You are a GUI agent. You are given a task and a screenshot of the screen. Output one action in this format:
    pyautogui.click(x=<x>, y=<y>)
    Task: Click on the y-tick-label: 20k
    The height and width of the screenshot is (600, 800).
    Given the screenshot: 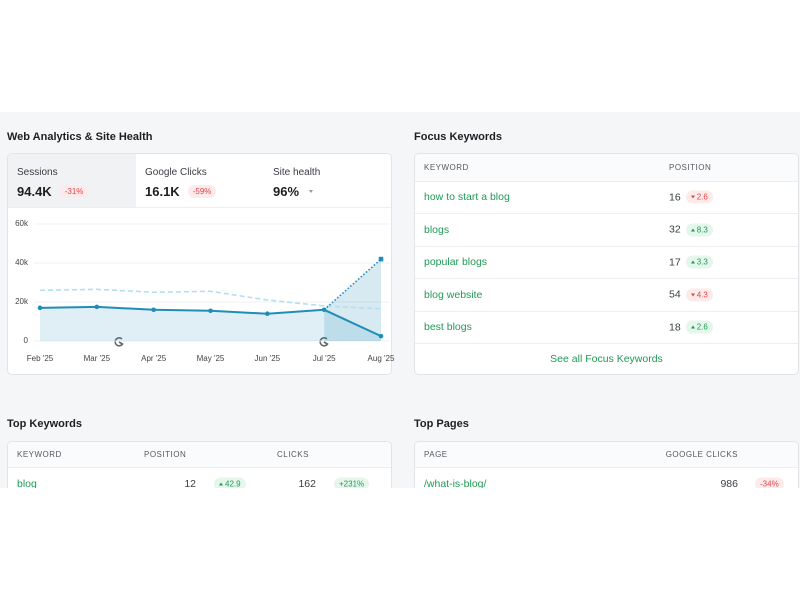 What is the action you would take?
    pyautogui.click(x=22, y=301)
    